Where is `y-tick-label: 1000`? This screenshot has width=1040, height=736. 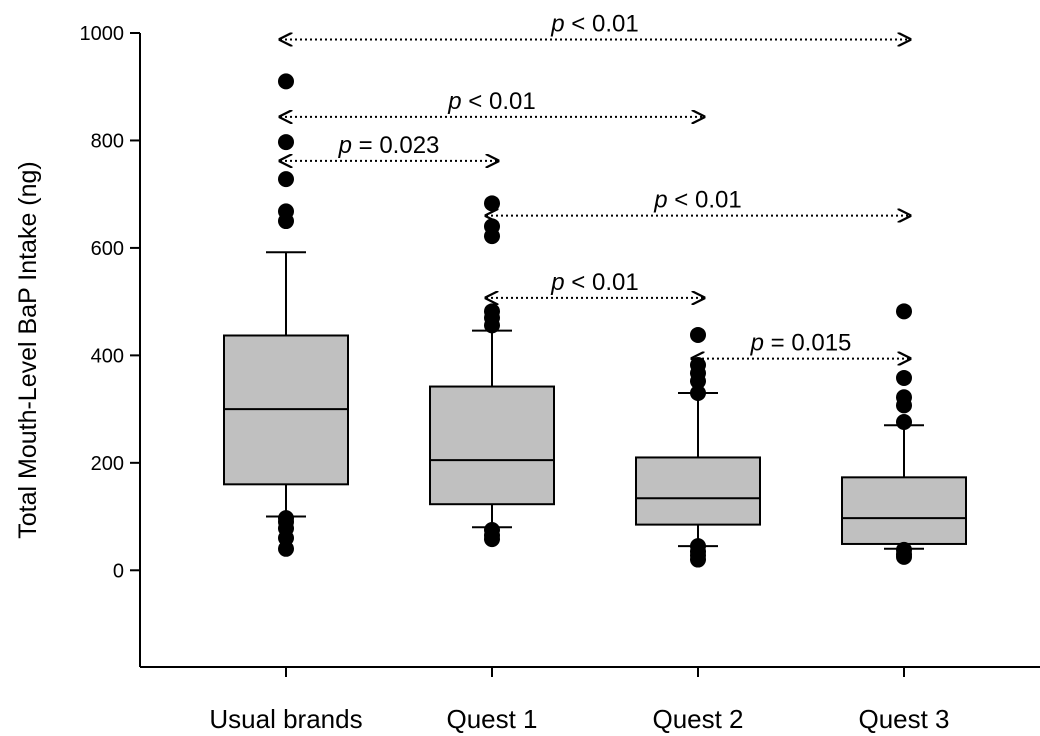 y-tick-label: 1000 is located at coordinates (102, 34).